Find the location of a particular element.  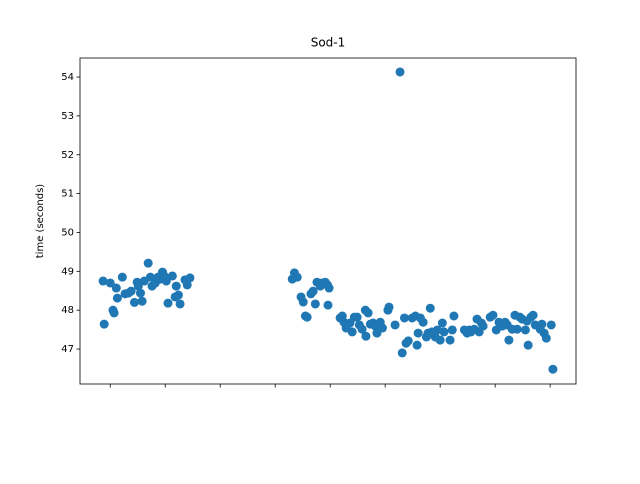

y-tick-label: 47 is located at coordinates (67, 349).